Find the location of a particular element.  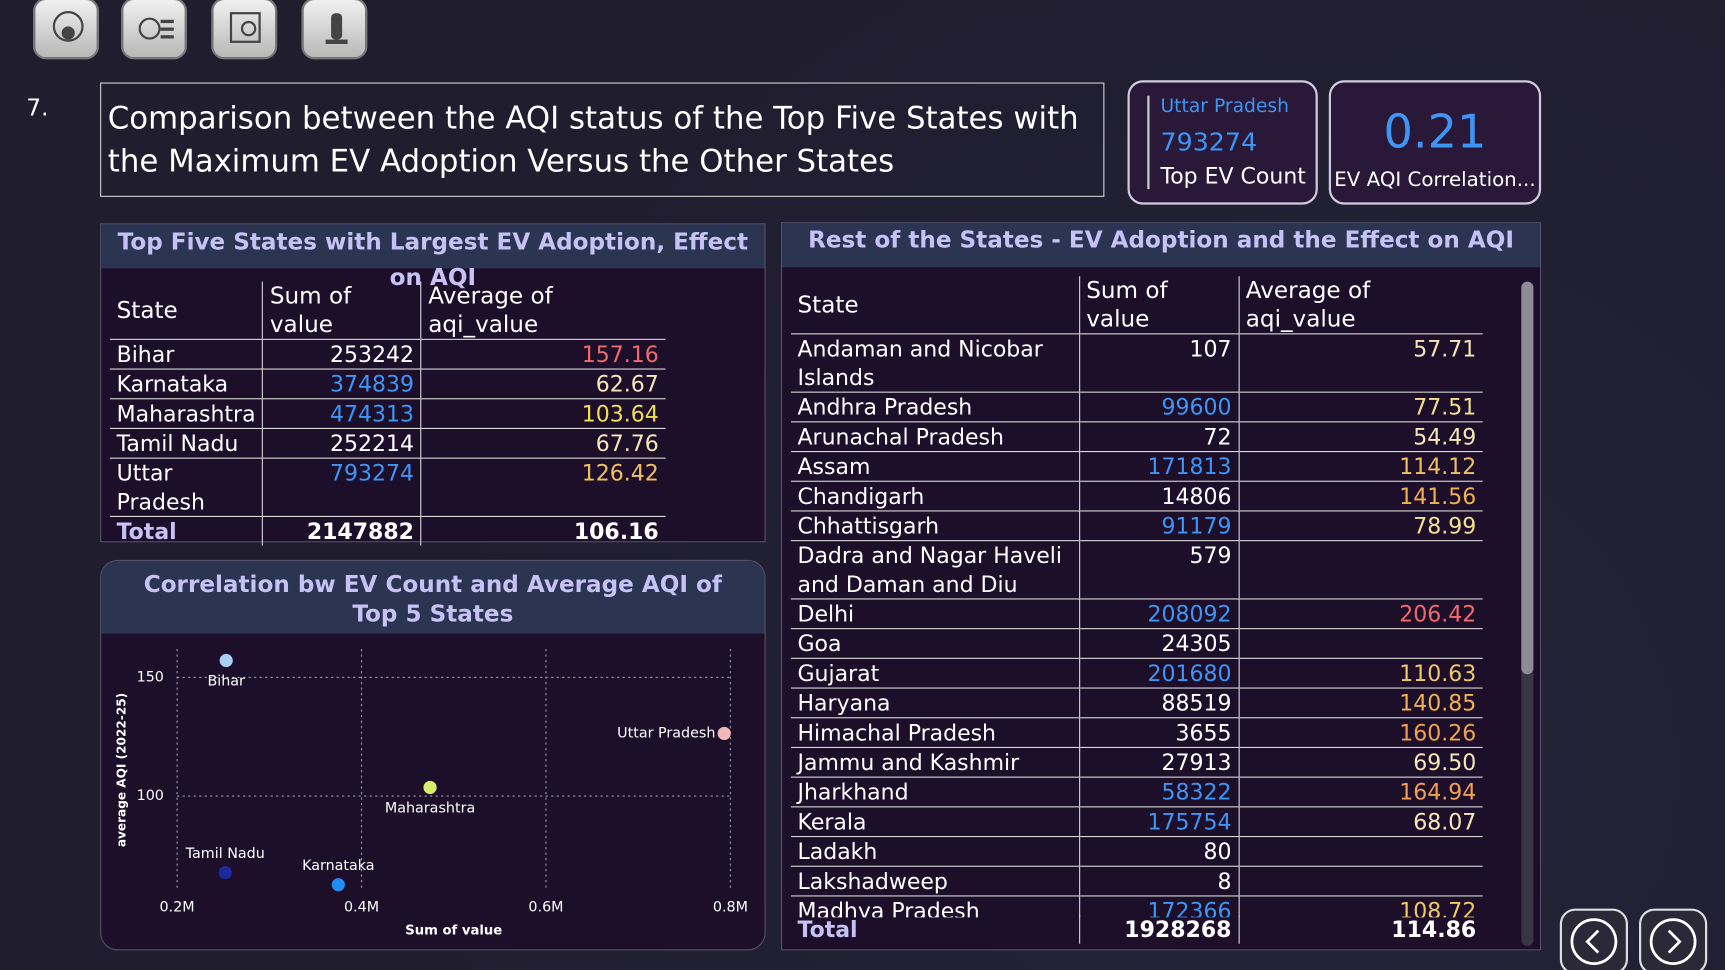

kpi-label: Top EV Count is located at coordinates (1233, 176).